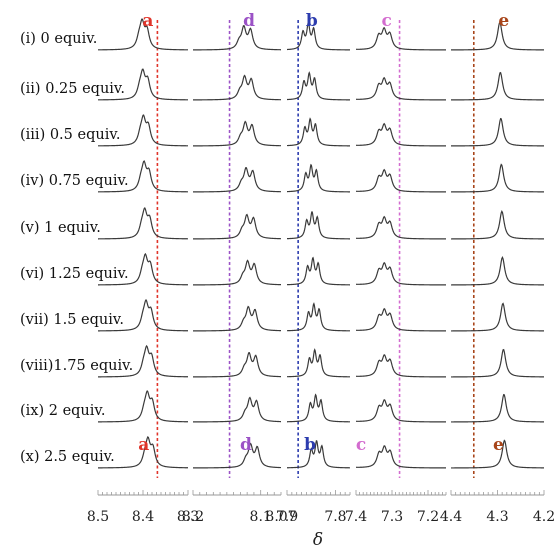 The image size is (555, 554). Describe the element at coordinates (143, 517) in the screenshot. I see `x-tick-label: 8.4` at that location.